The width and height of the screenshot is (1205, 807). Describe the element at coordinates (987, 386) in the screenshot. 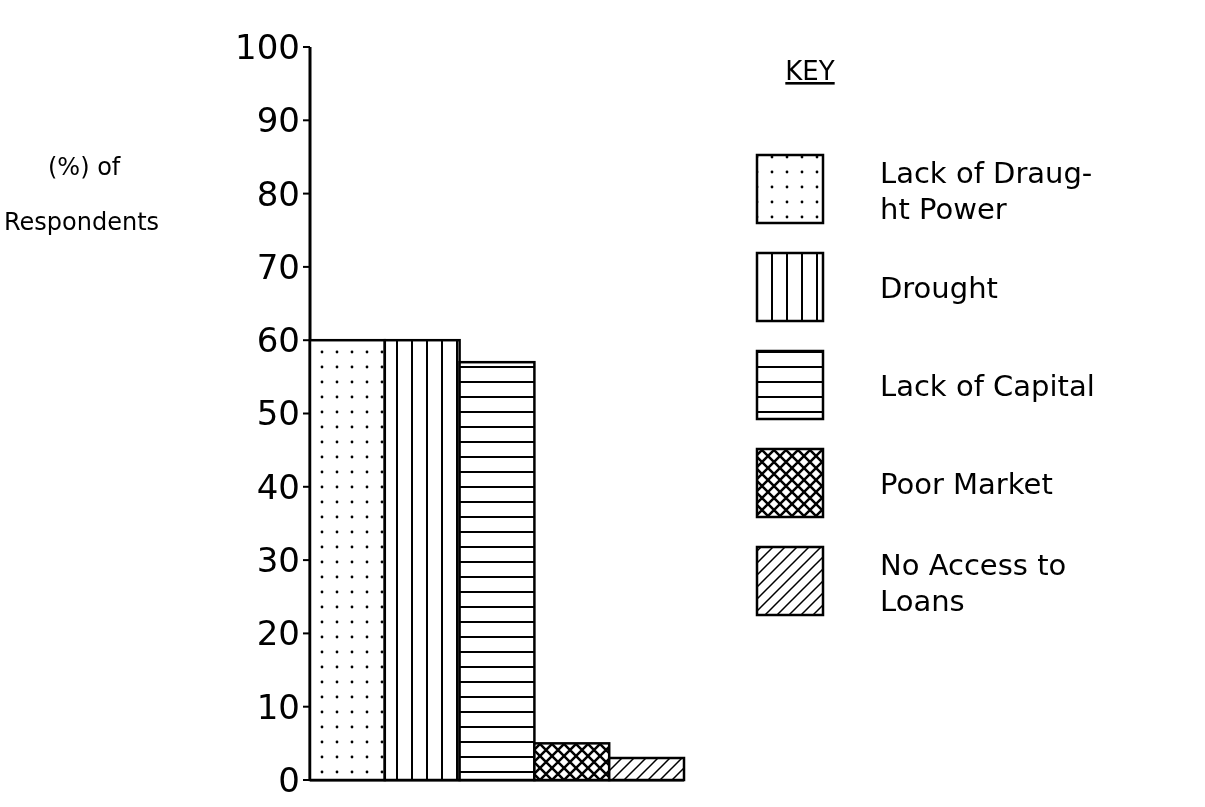

I see `legend-label: Lack of Capital` at that location.